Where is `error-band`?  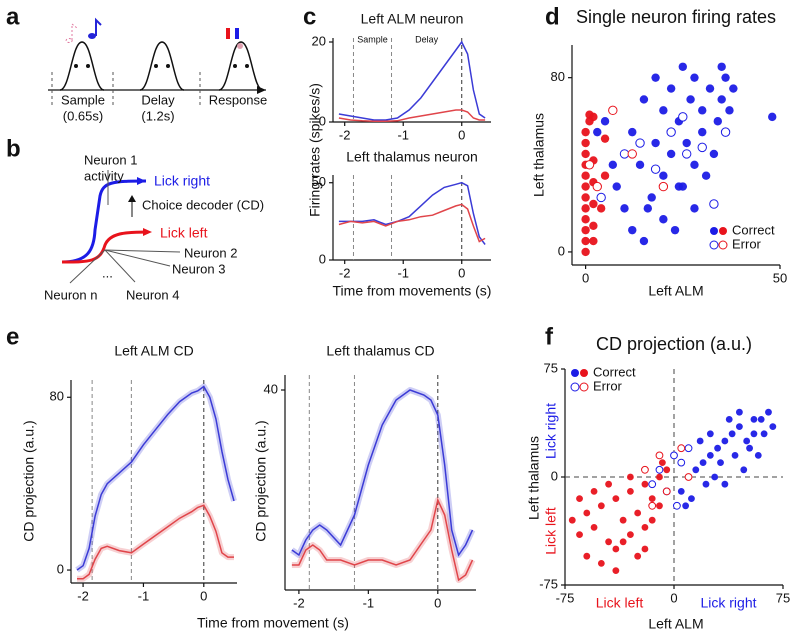 error-band is located at coordinates (156, 478).